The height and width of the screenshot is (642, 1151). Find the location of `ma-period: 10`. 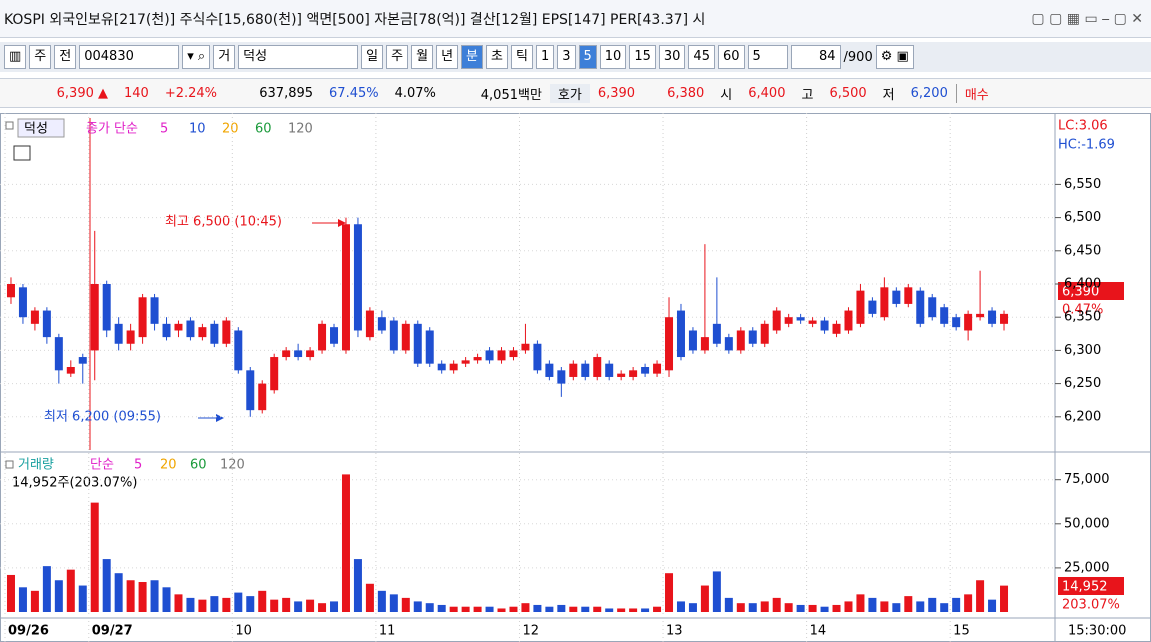

ma-period: 10 is located at coordinates (197, 129).